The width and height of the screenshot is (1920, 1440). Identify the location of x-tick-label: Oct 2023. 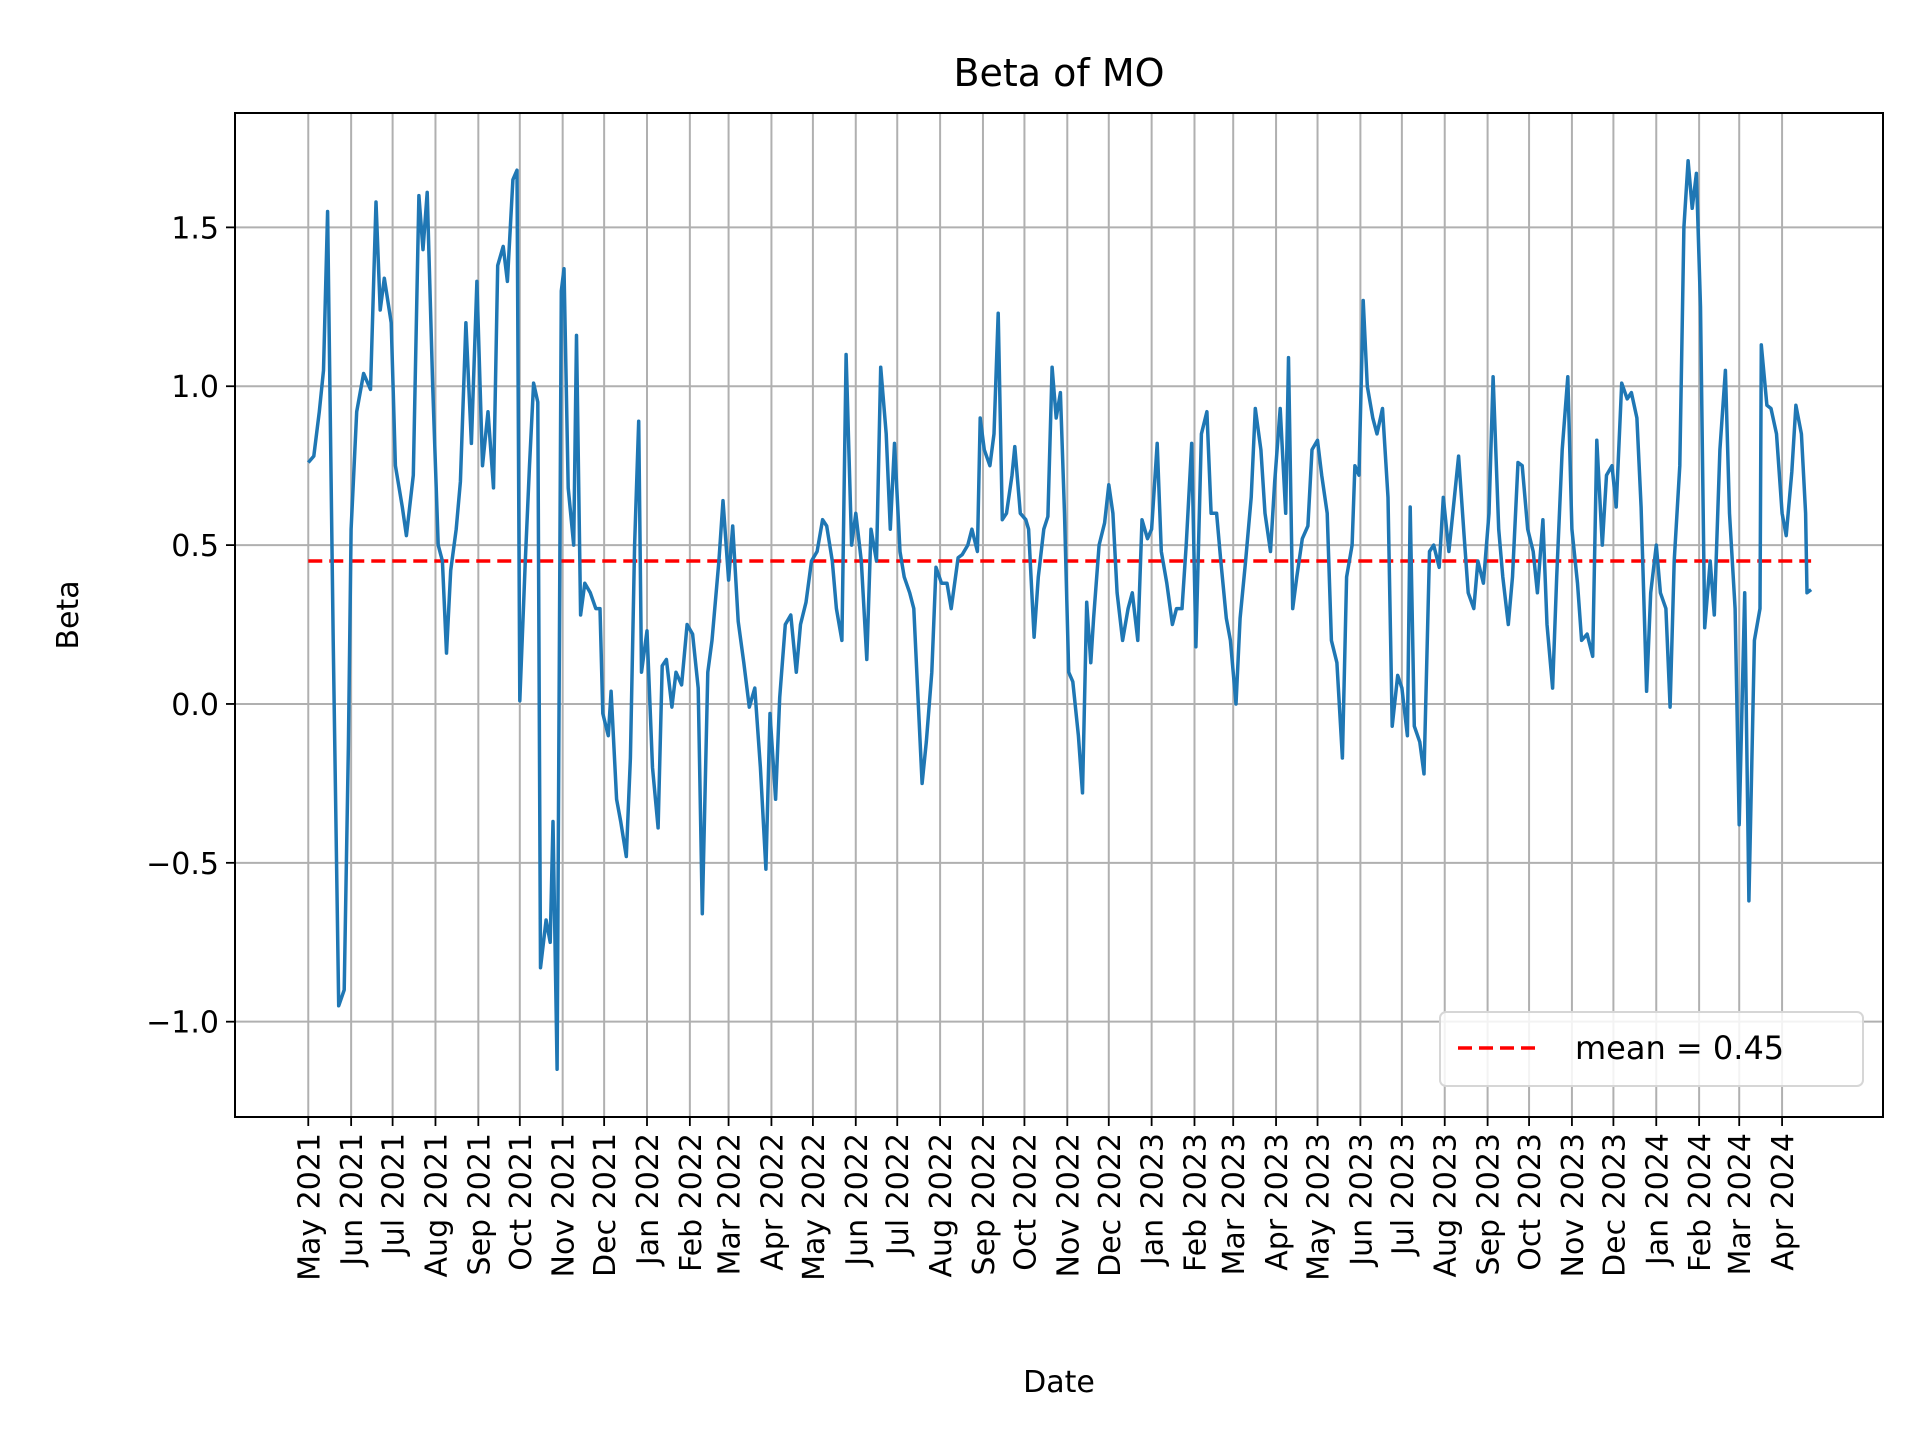
(1530, 1202).